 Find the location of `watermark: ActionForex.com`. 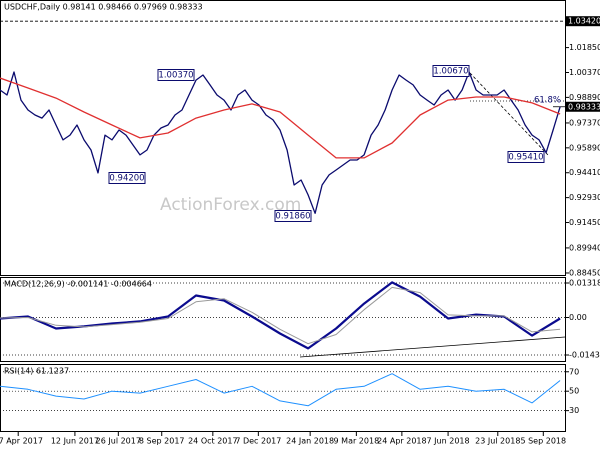

watermark: ActionForex.com is located at coordinates (230, 205).